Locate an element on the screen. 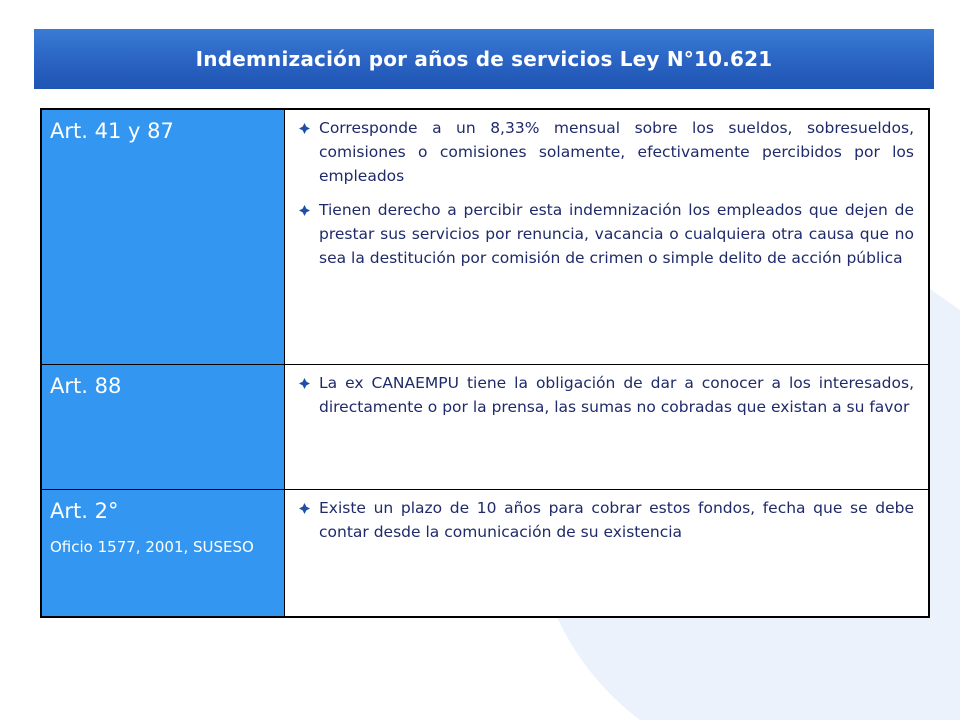 This screenshot has width=960, height=720. article-cell: Art. 2° Oficio 1577, 2001, SUSESO is located at coordinates (162, 553).